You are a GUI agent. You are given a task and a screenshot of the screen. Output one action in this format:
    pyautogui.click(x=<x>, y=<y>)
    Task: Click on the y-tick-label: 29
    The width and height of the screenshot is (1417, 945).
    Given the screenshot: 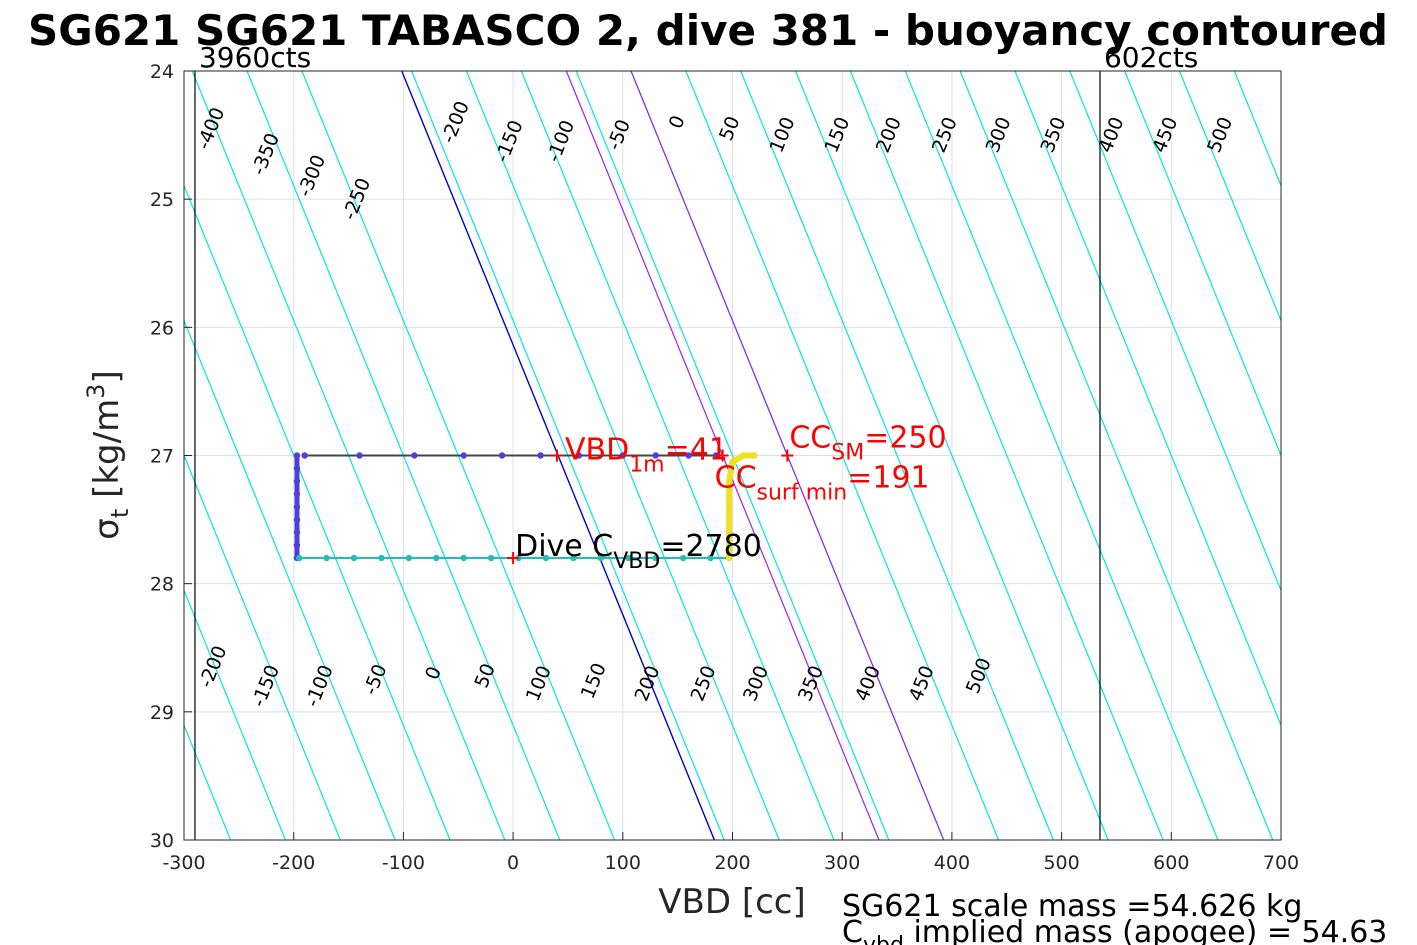 What is the action you would take?
    pyautogui.click(x=162, y=713)
    